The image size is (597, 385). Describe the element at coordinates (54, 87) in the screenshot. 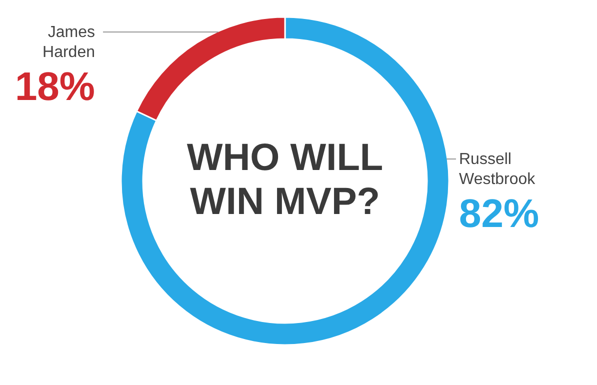

I see `data-label: 18%` at that location.